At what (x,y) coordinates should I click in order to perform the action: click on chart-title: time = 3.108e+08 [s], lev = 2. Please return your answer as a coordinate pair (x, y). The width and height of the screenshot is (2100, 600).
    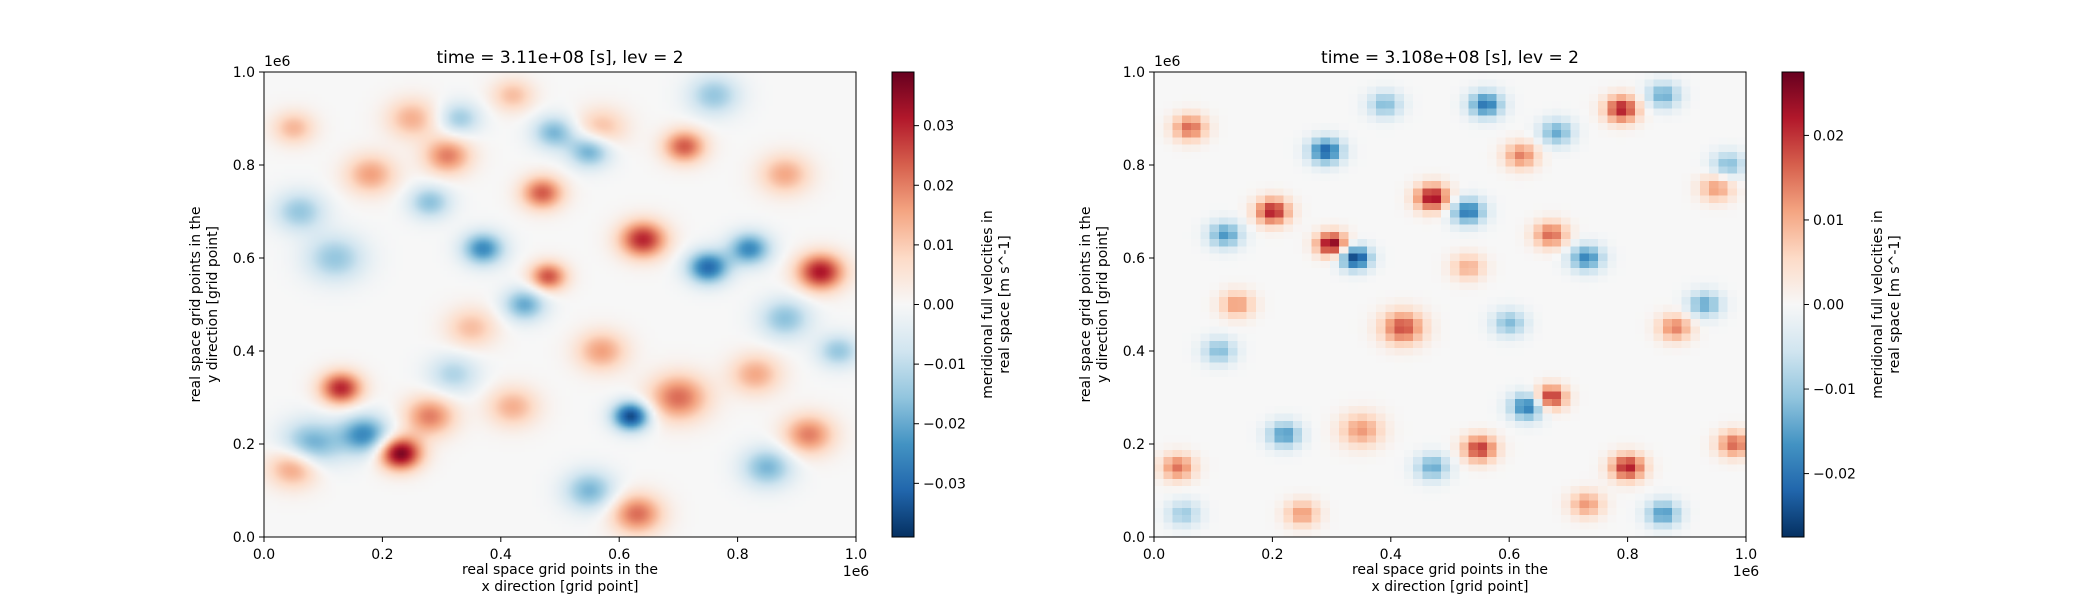
    Looking at the image, I should click on (1450, 58).